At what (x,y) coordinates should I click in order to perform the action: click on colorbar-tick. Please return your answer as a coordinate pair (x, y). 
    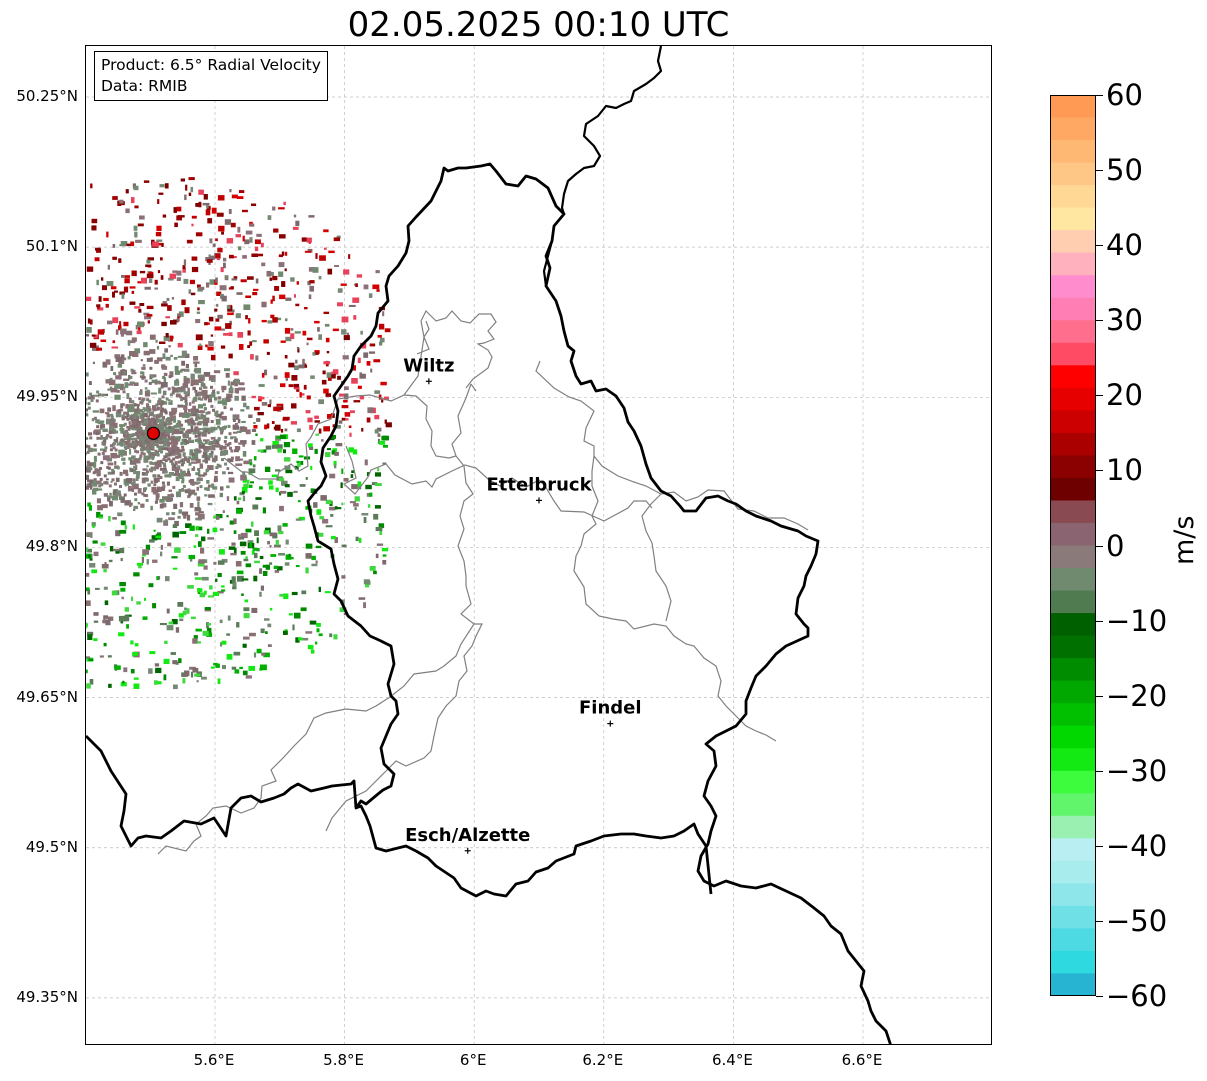
    Looking at the image, I should click on (1099, 546).